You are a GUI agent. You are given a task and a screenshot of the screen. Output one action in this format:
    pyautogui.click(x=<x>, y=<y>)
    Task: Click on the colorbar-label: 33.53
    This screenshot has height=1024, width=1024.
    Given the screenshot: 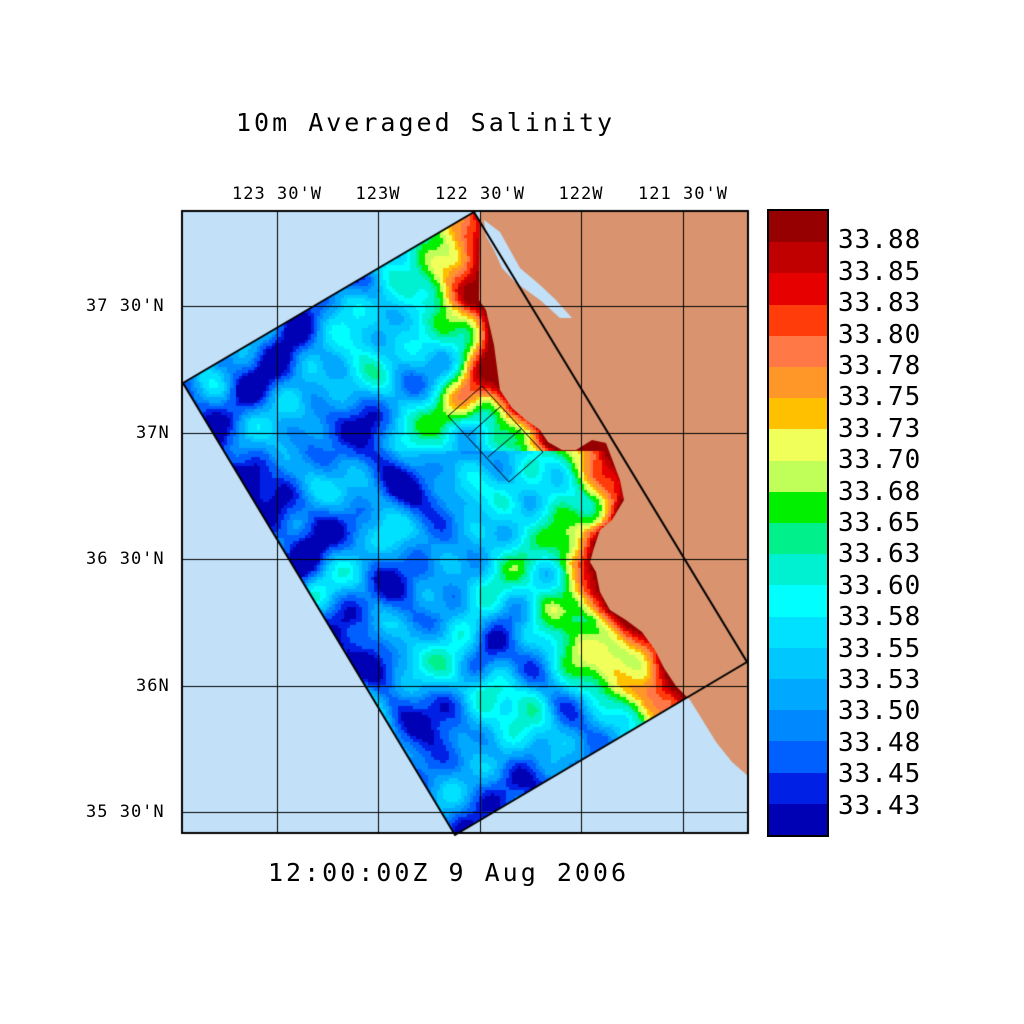 What is the action you would take?
    pyautogui.click(x=880, y=680)
    